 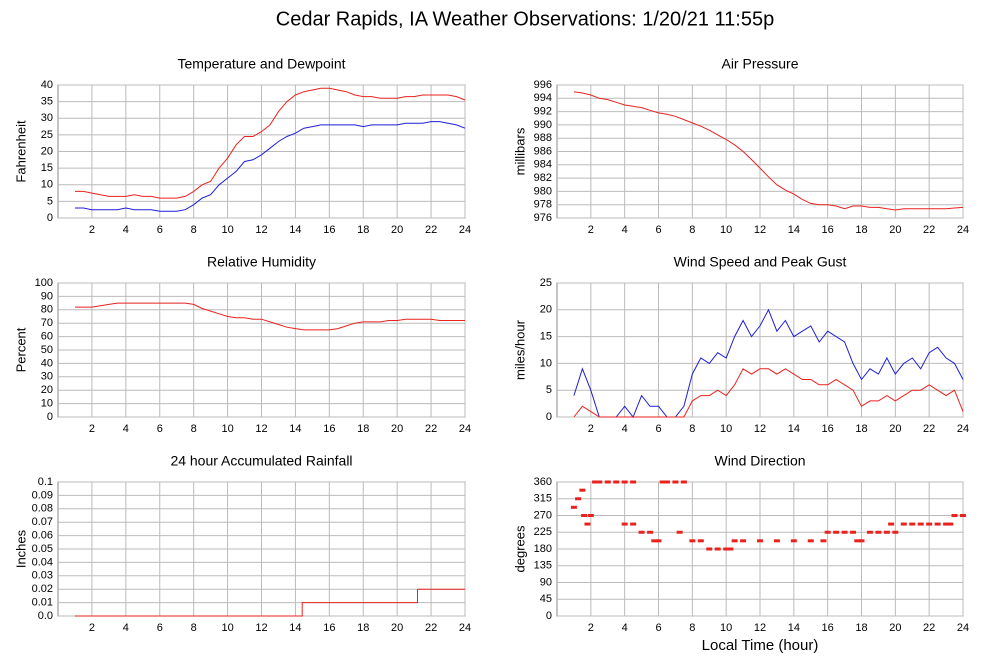 What do you see at coordinates (47, 310) in the screenshot?
I see `y-tick-label: 80` at bounding box center [47, 310].